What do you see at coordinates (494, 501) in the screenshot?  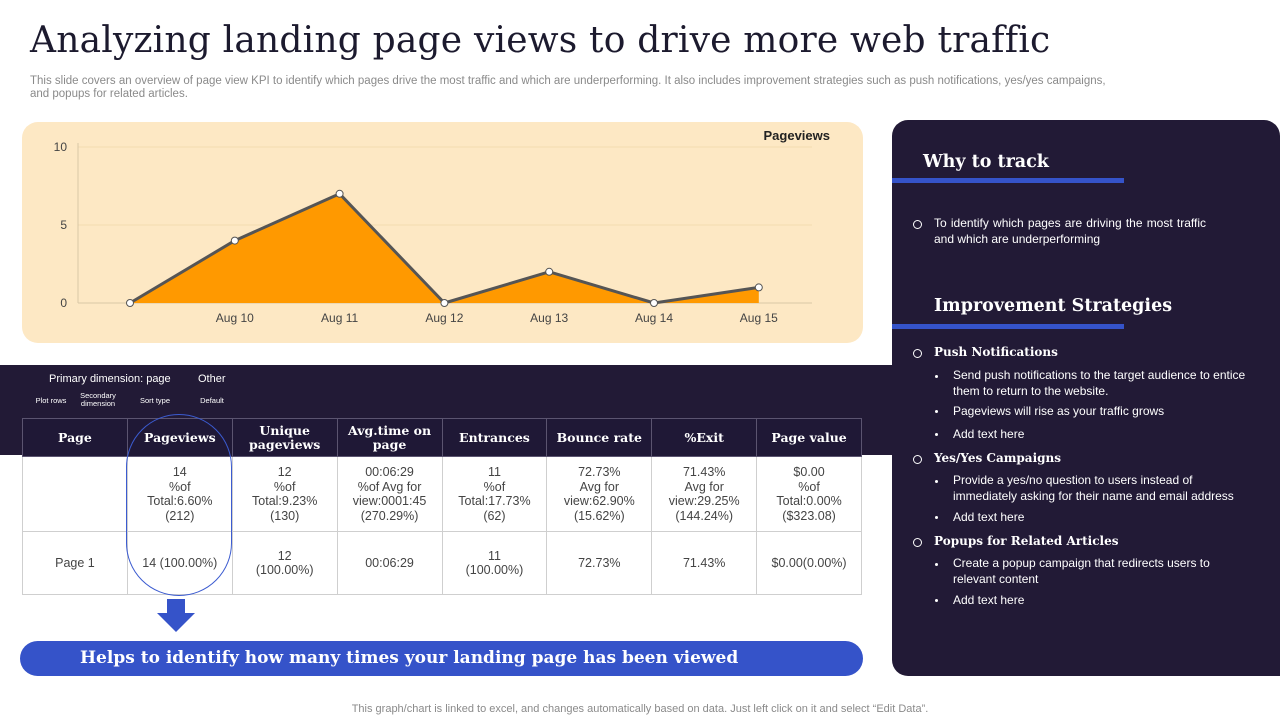 I see `cell-line: Total:17.73%` at bounding box center [494, 501].